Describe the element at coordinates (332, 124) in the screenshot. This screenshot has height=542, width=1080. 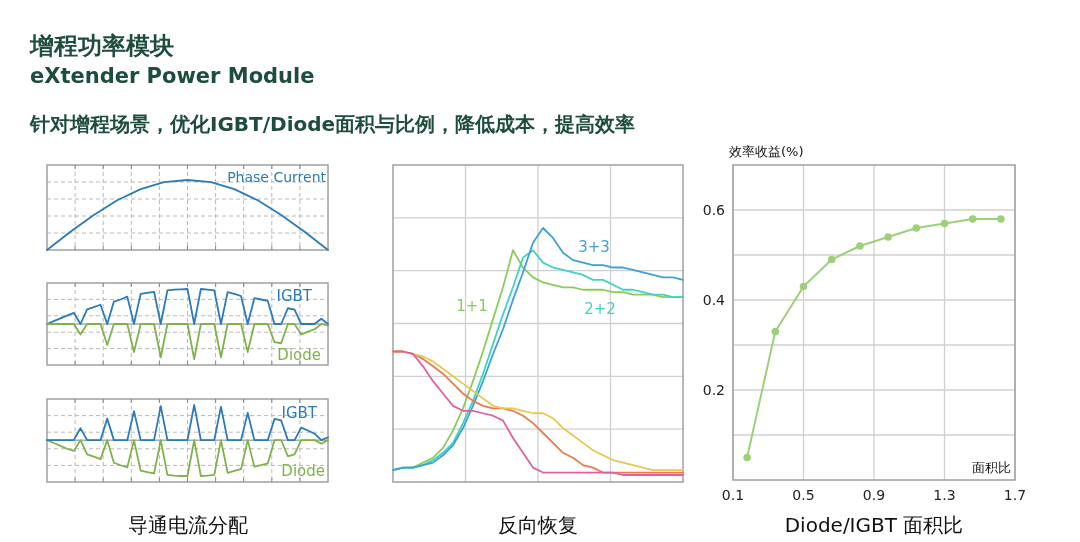
I see `text: 针对增程场景，优化IGBT/Diode面积与比例，降低成本，提高效率` at that location.